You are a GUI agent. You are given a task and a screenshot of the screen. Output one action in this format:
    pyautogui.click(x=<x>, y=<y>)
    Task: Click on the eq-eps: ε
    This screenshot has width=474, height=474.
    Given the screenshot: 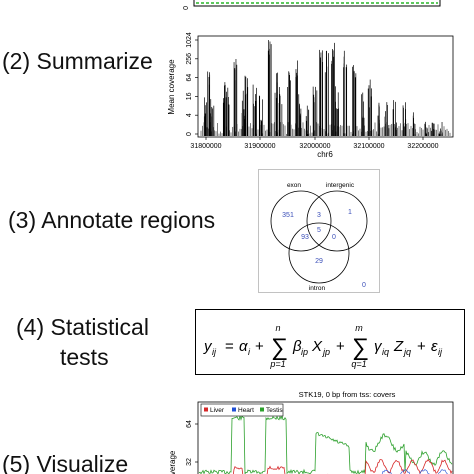 What is the action you would take?
    pyautogui.click(x=434, y=346)
    